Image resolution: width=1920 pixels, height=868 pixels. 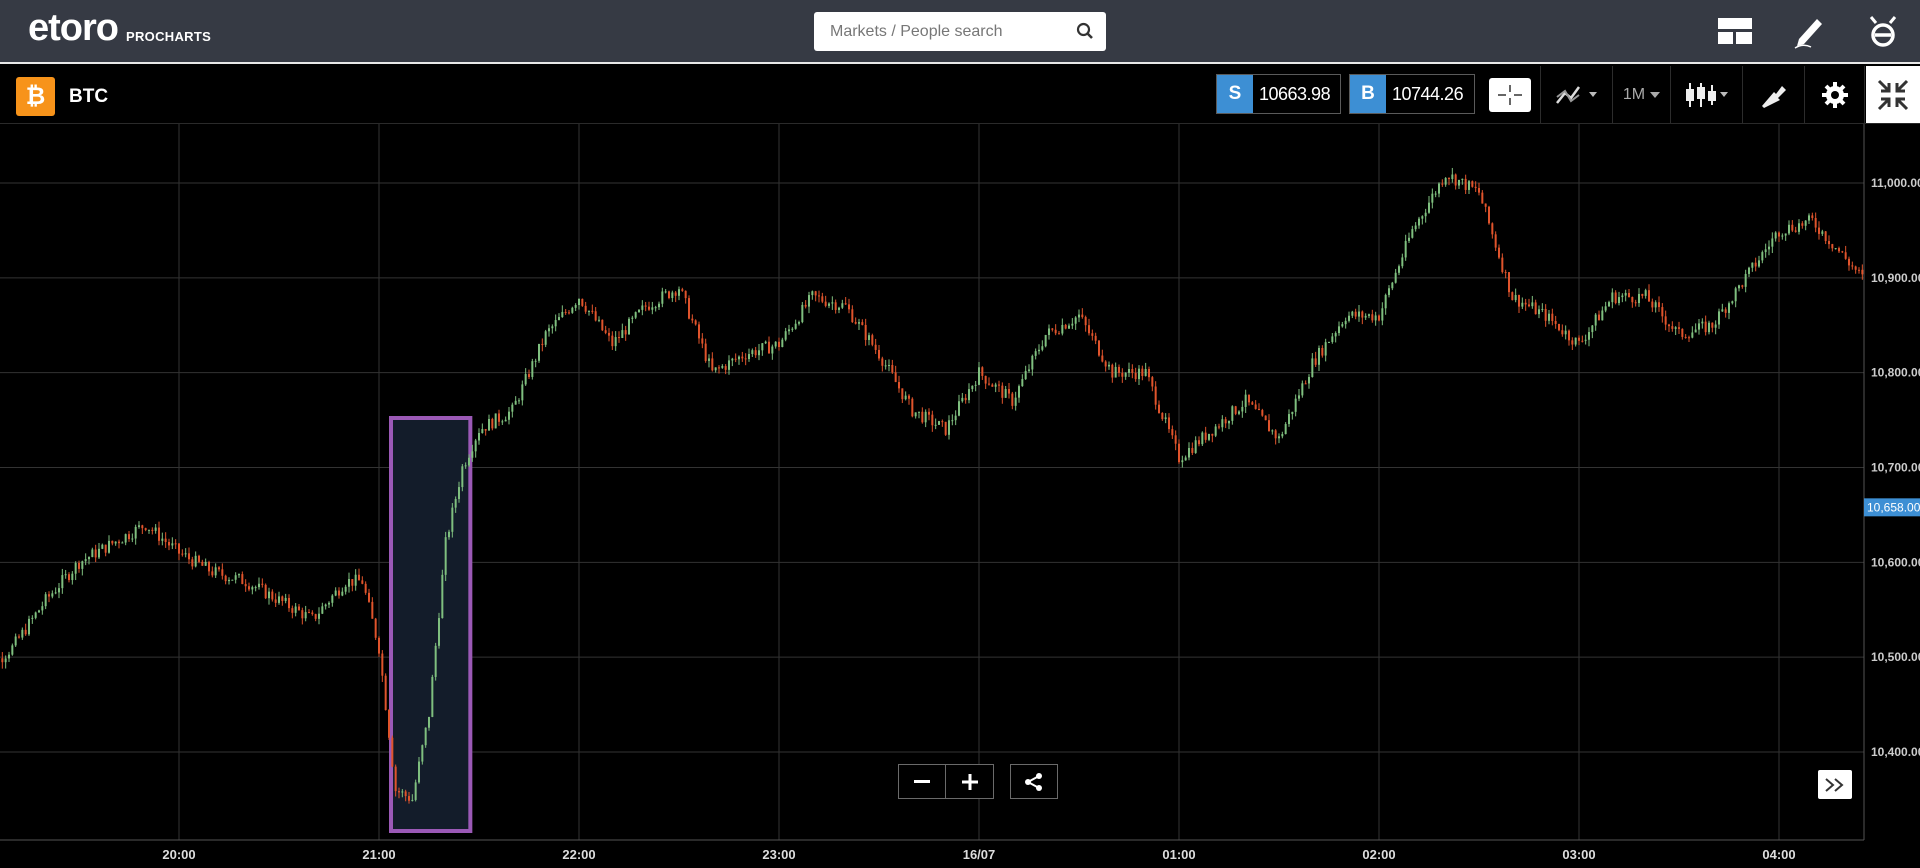 What do you see at coordinates (1893, 94) in the screenshot?
I see `collapse-button` at bounding box center [1893, 94].